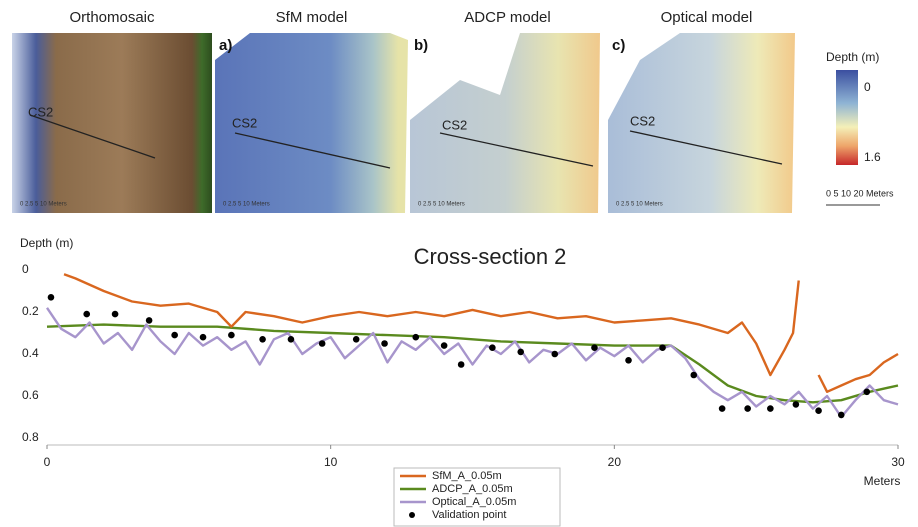 The width and height of the screenshot is (918, 527). Describe the element at coordinates (469, 515) in the screenshot. I see `legend-label: Validation point` at that location.